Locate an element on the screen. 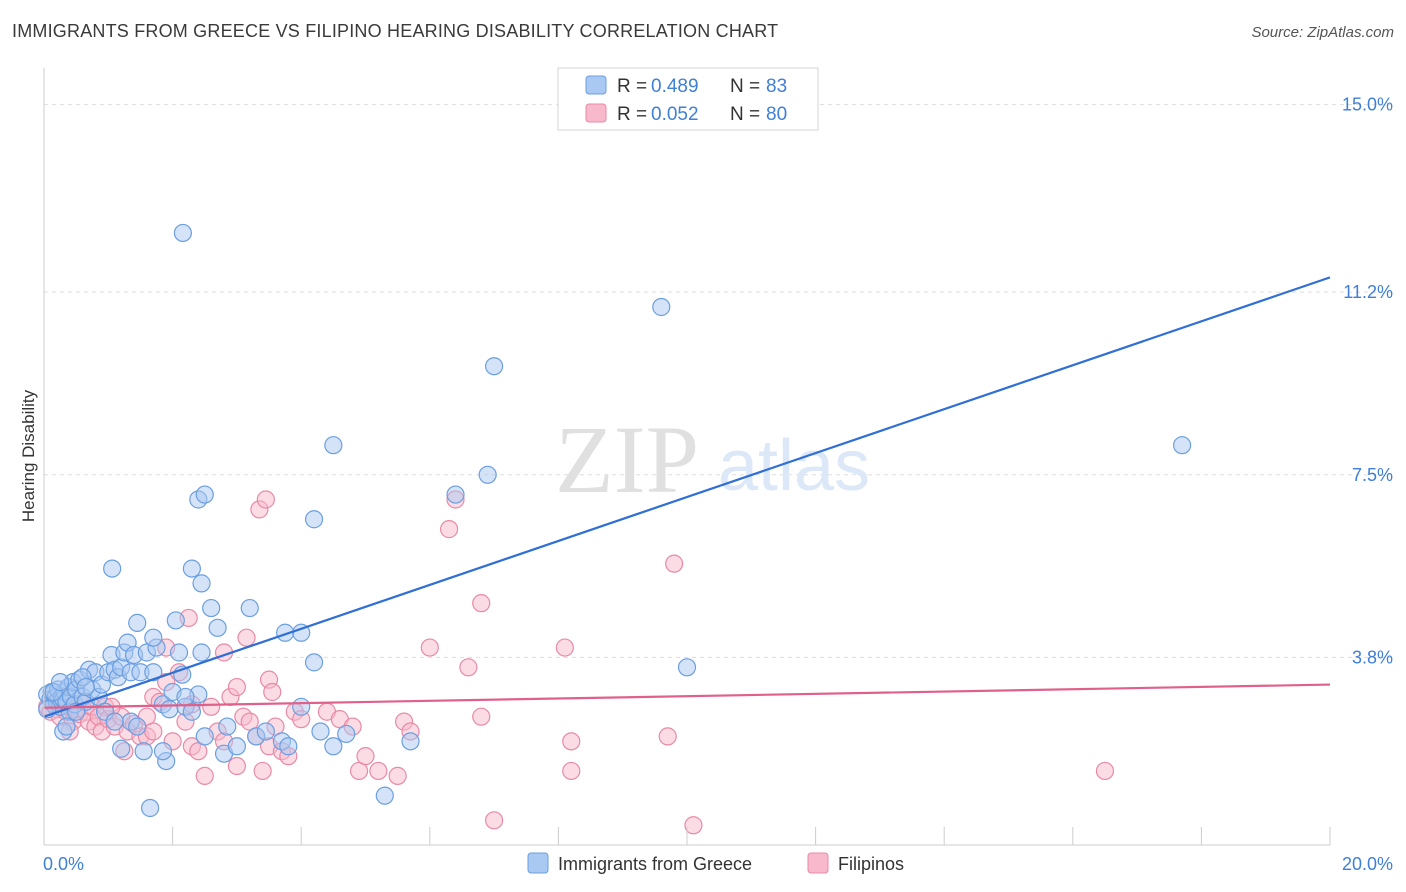  x-tick-label-min: 0.0% is located at coordinates (63, 864).